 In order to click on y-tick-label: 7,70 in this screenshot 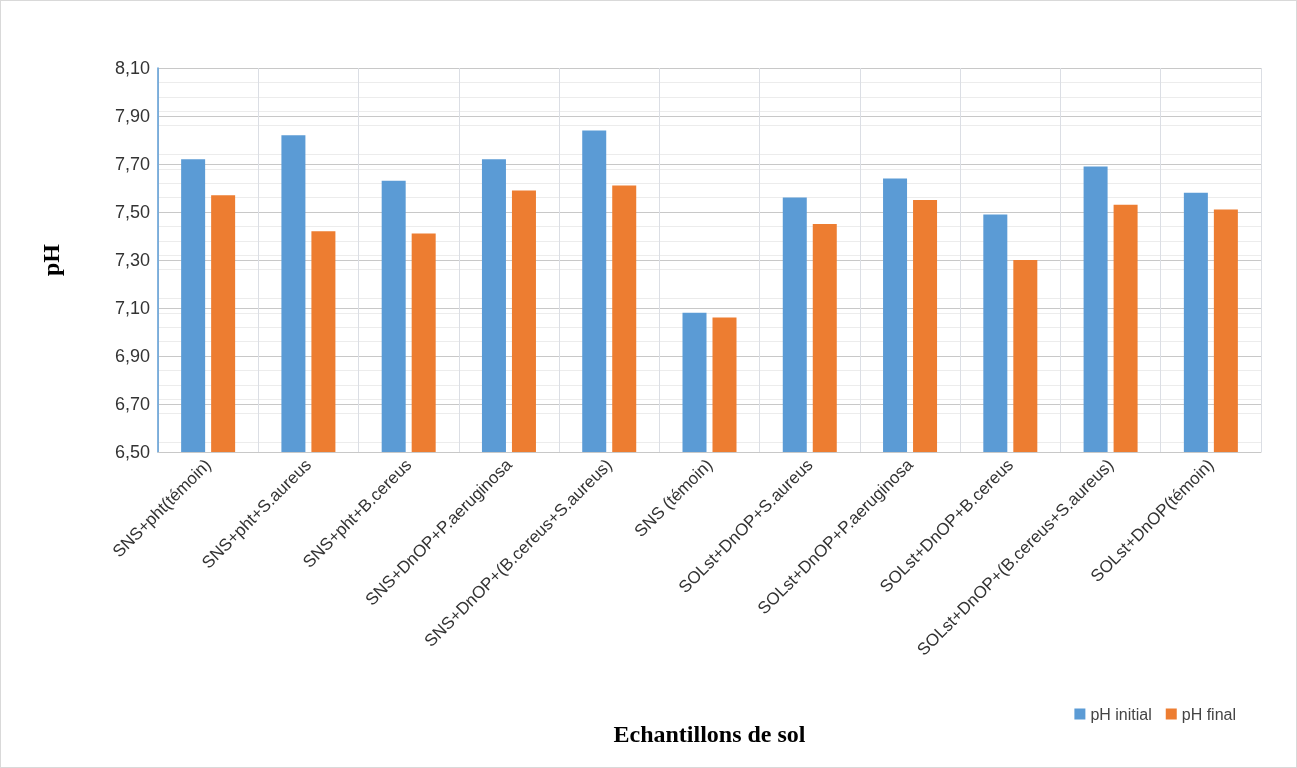, I will do `click(132, 164)`.